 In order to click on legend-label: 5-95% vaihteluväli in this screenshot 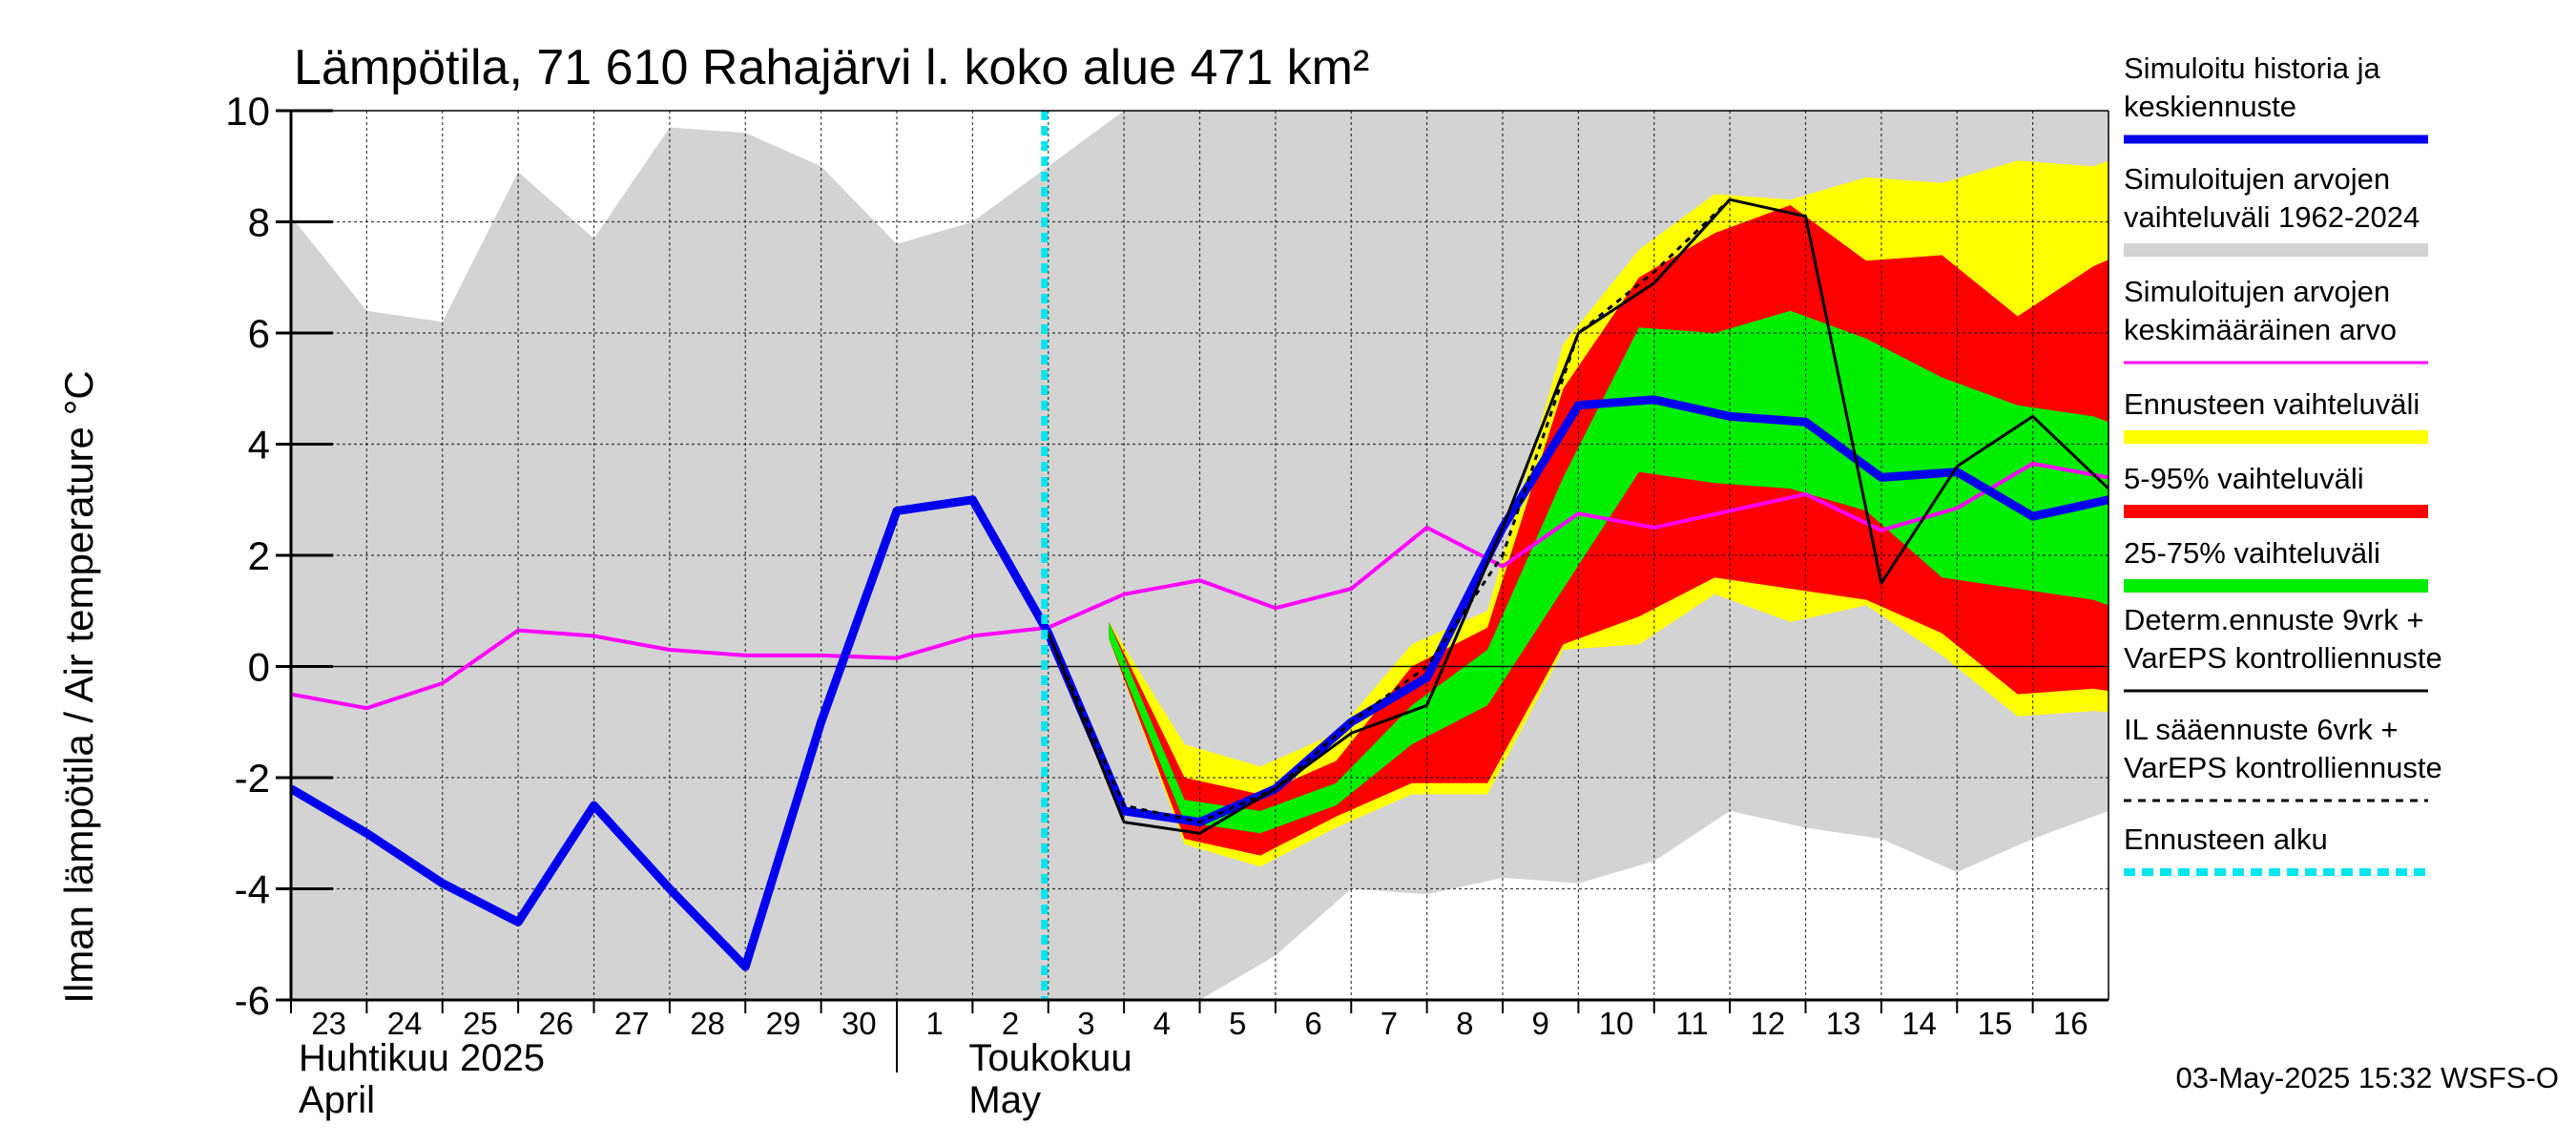, I will do `click(2244, 478)`.